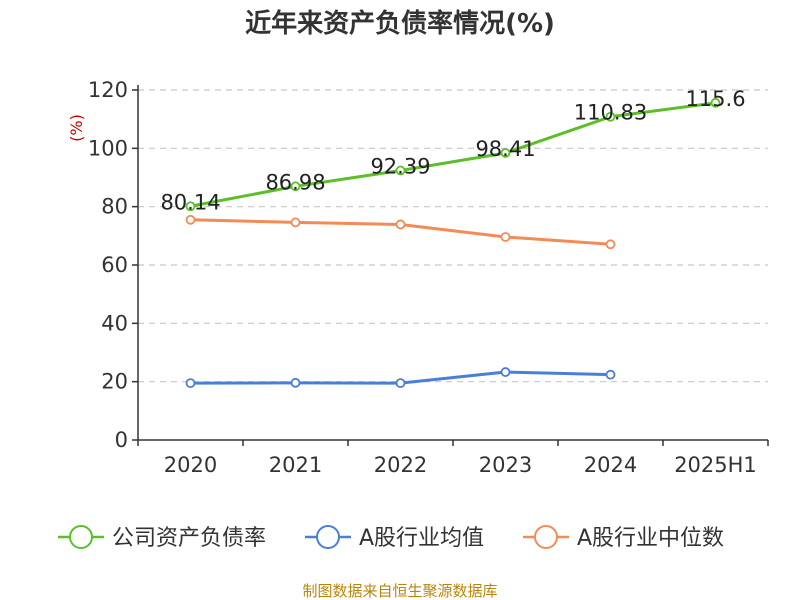 This screenshot has width=800, height=600. Describe the element at coordinates (650, 538) in the screenshot. I see `legend-label: A股行业中位数` at that location.